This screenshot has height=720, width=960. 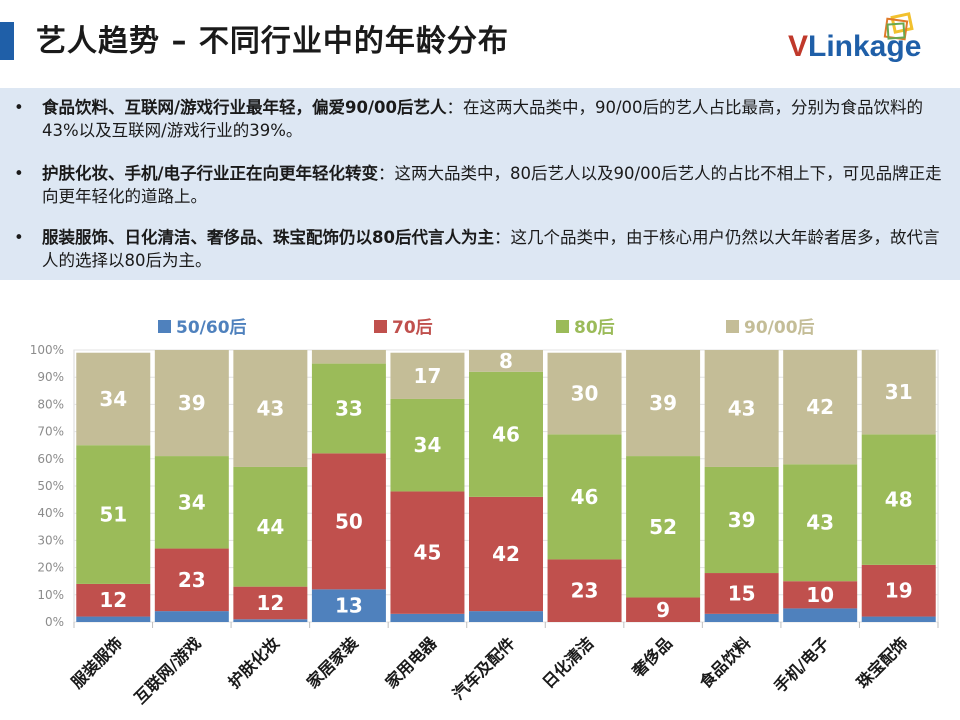 I want to click on x-tick-label: 汽车及配件, so click(x=484, y=668).